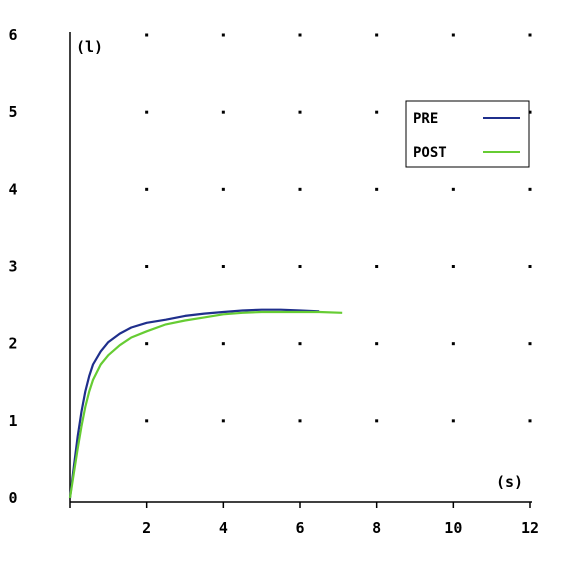  What do you see at coordinates (12, 35) in the screenshot?
I see `y-tick-label: 6` at bounding box center [12, 35].